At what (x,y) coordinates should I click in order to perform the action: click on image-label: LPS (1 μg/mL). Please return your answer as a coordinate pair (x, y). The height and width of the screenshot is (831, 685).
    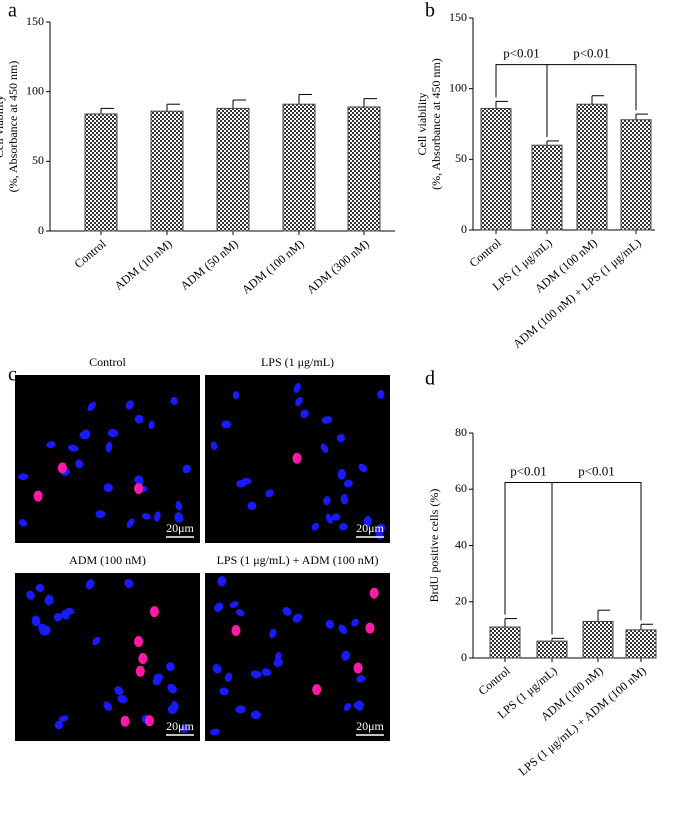
    Looking at the image, I should click on (297, 362).